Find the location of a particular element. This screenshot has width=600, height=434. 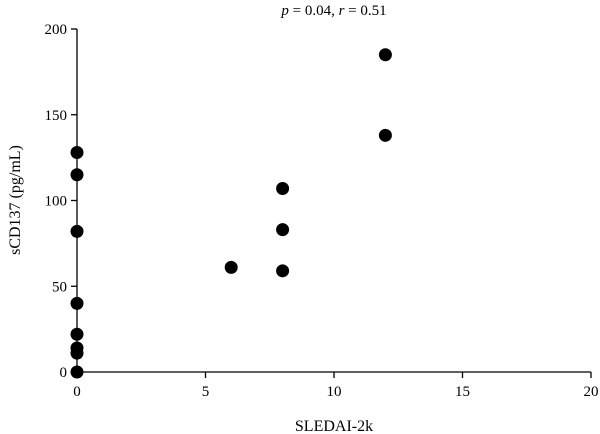

x-tick-label: 15 is located at coordinates (462, 392).